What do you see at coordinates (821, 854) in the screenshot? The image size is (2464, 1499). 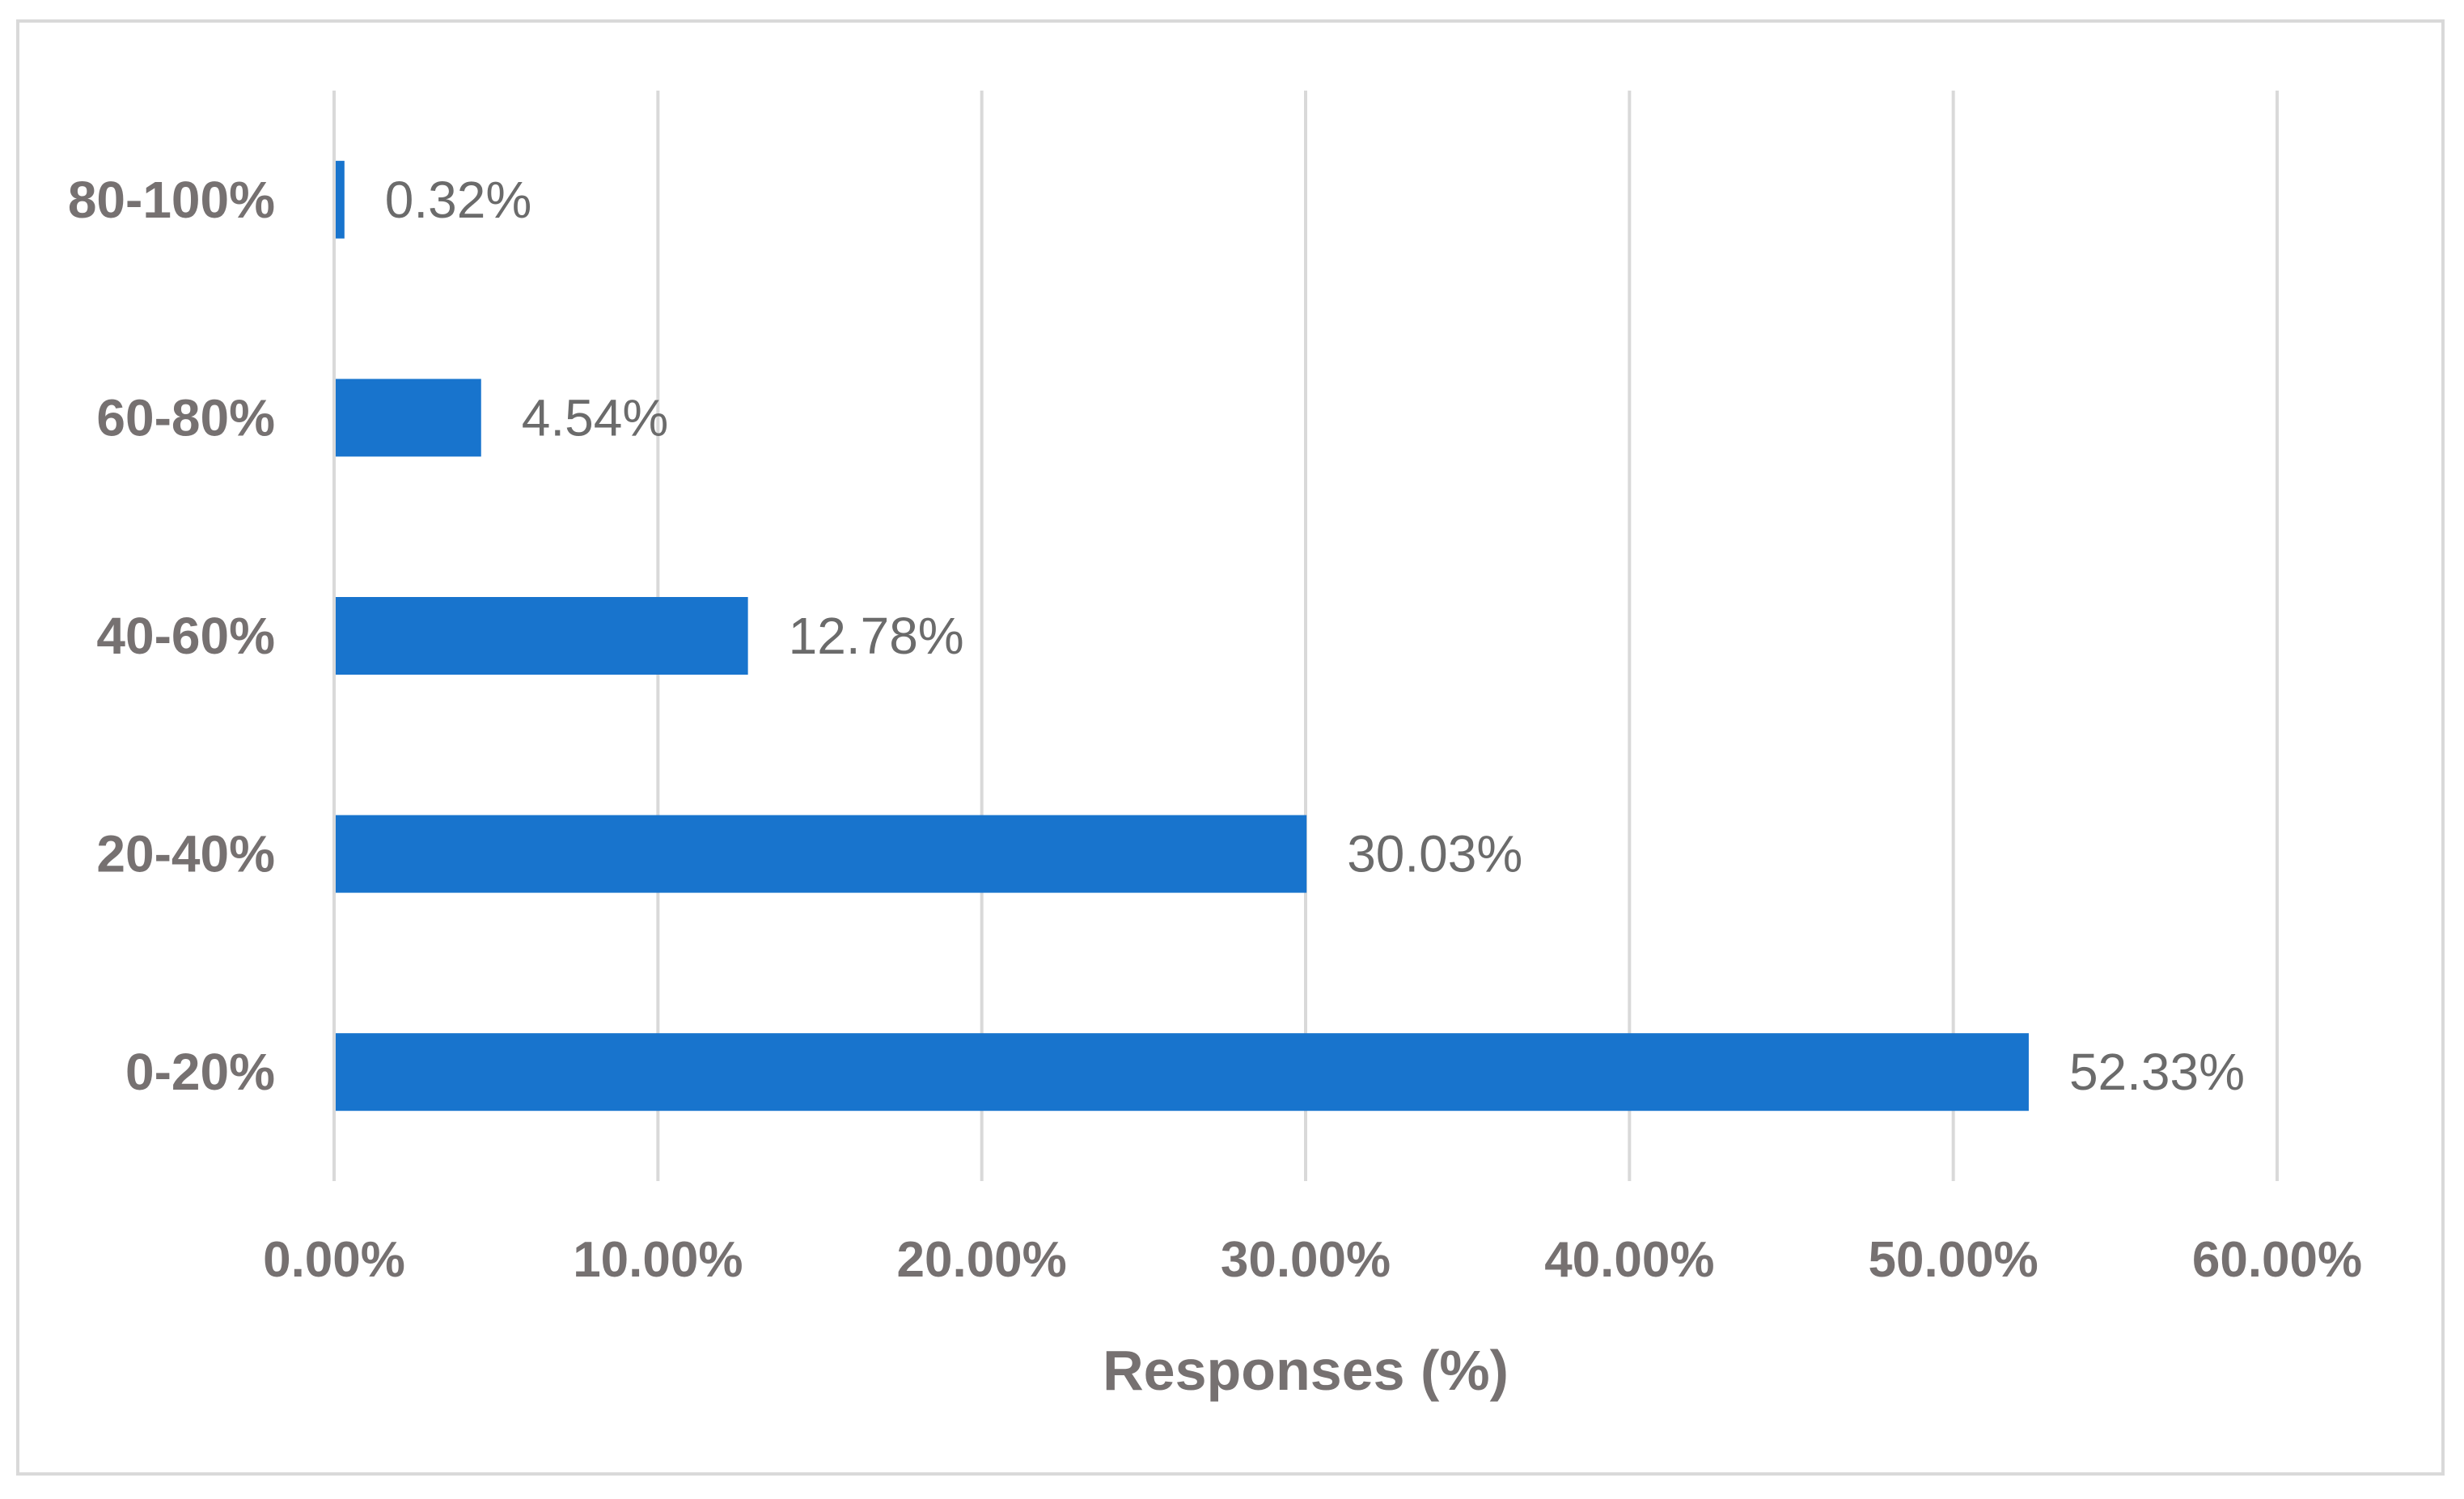 I see `bar-20-40%` at bounding box center [821, 854].